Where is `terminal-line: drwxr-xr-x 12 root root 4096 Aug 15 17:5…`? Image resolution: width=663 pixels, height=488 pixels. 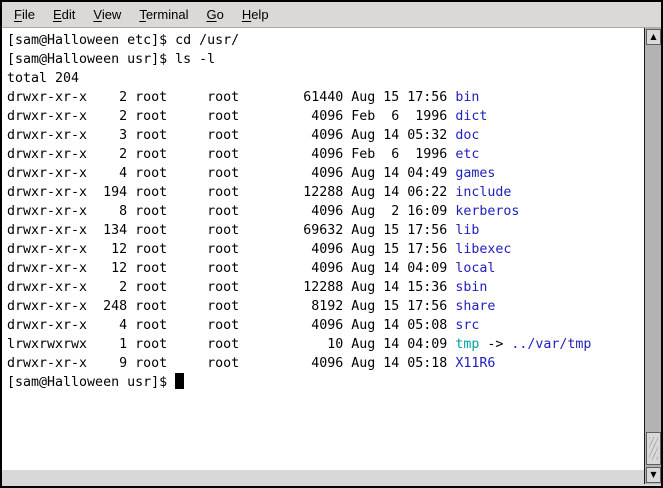 terminal-line: drwxr-xr-x 12 root root 4096 Aug 15 17:5… is located at coordinates (325, 249).